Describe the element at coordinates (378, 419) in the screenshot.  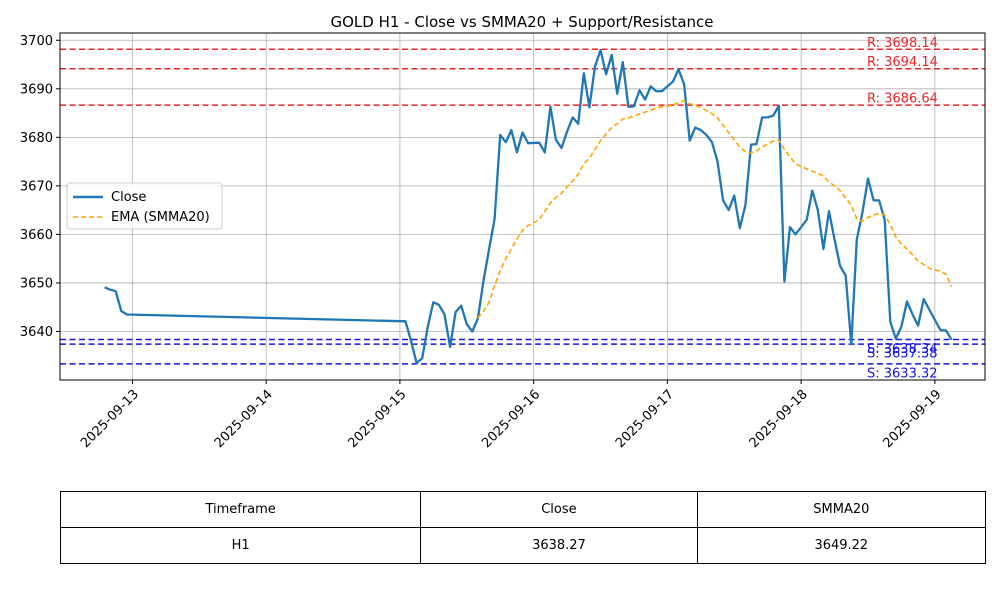
I see `x-tick-label: 2025-09-15` at that location.